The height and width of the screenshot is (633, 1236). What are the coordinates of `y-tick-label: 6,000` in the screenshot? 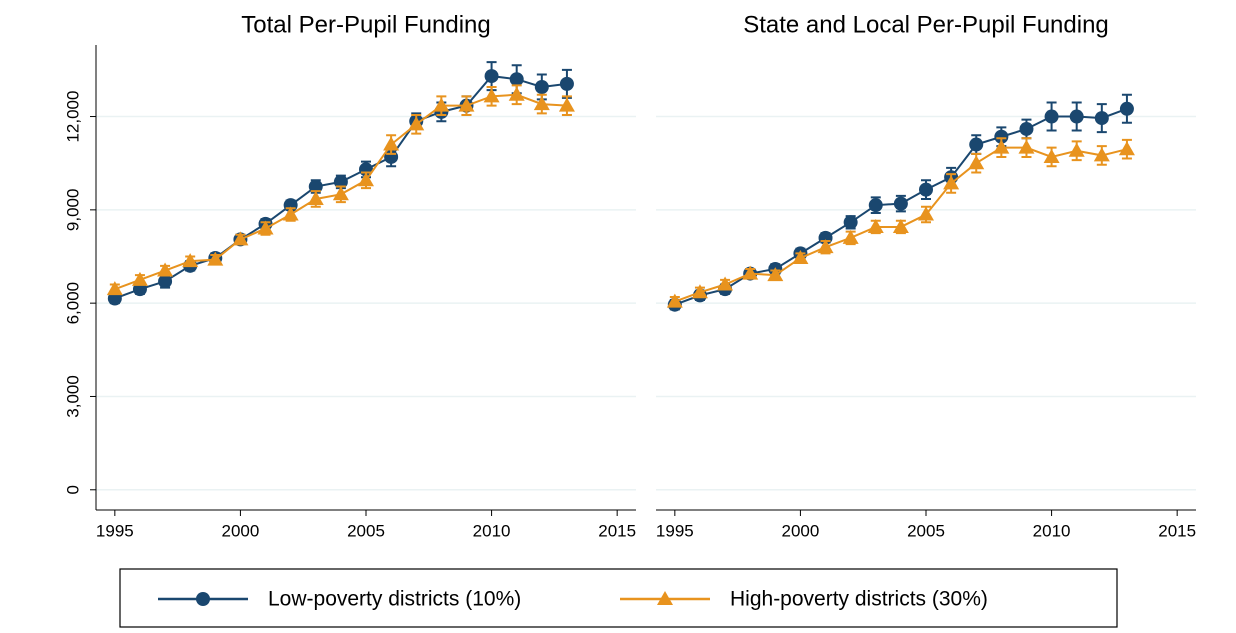 It's located at (72, 303).